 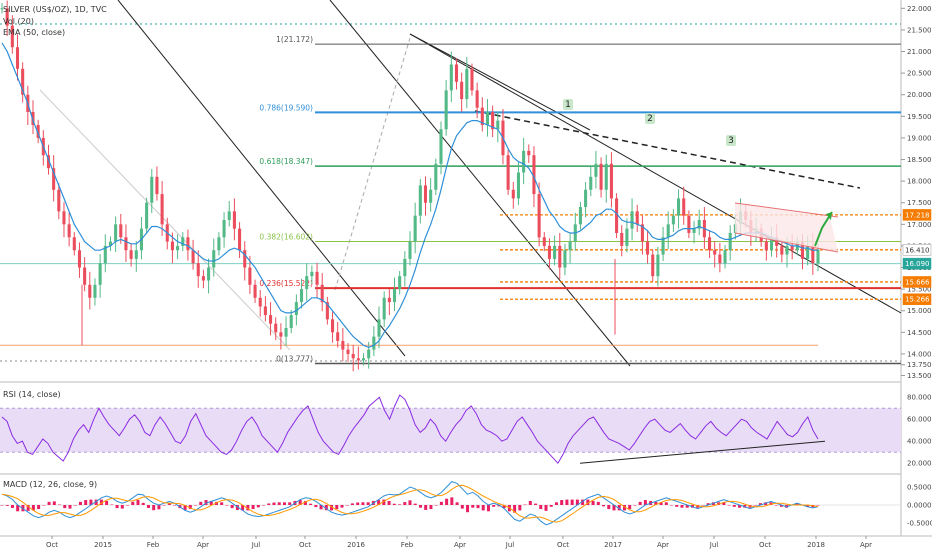 What do you see at coordinates (55, 9) in the screenshot?
I see `chart-title: SILVER (US$/OZ), 1D, TVC` at bounding box center [55, 9].